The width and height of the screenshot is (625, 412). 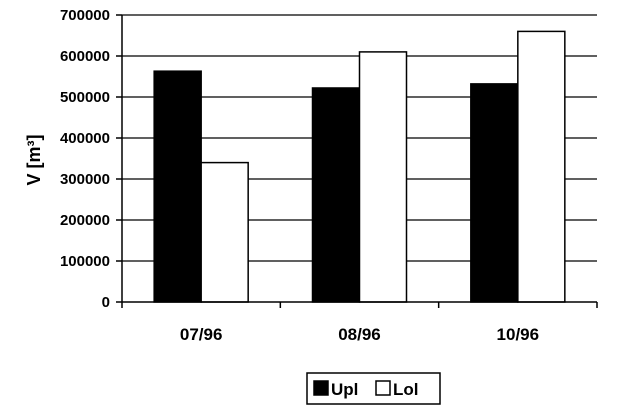 I want to click on y-tick-label: 500000, so click(x=85, y=97).